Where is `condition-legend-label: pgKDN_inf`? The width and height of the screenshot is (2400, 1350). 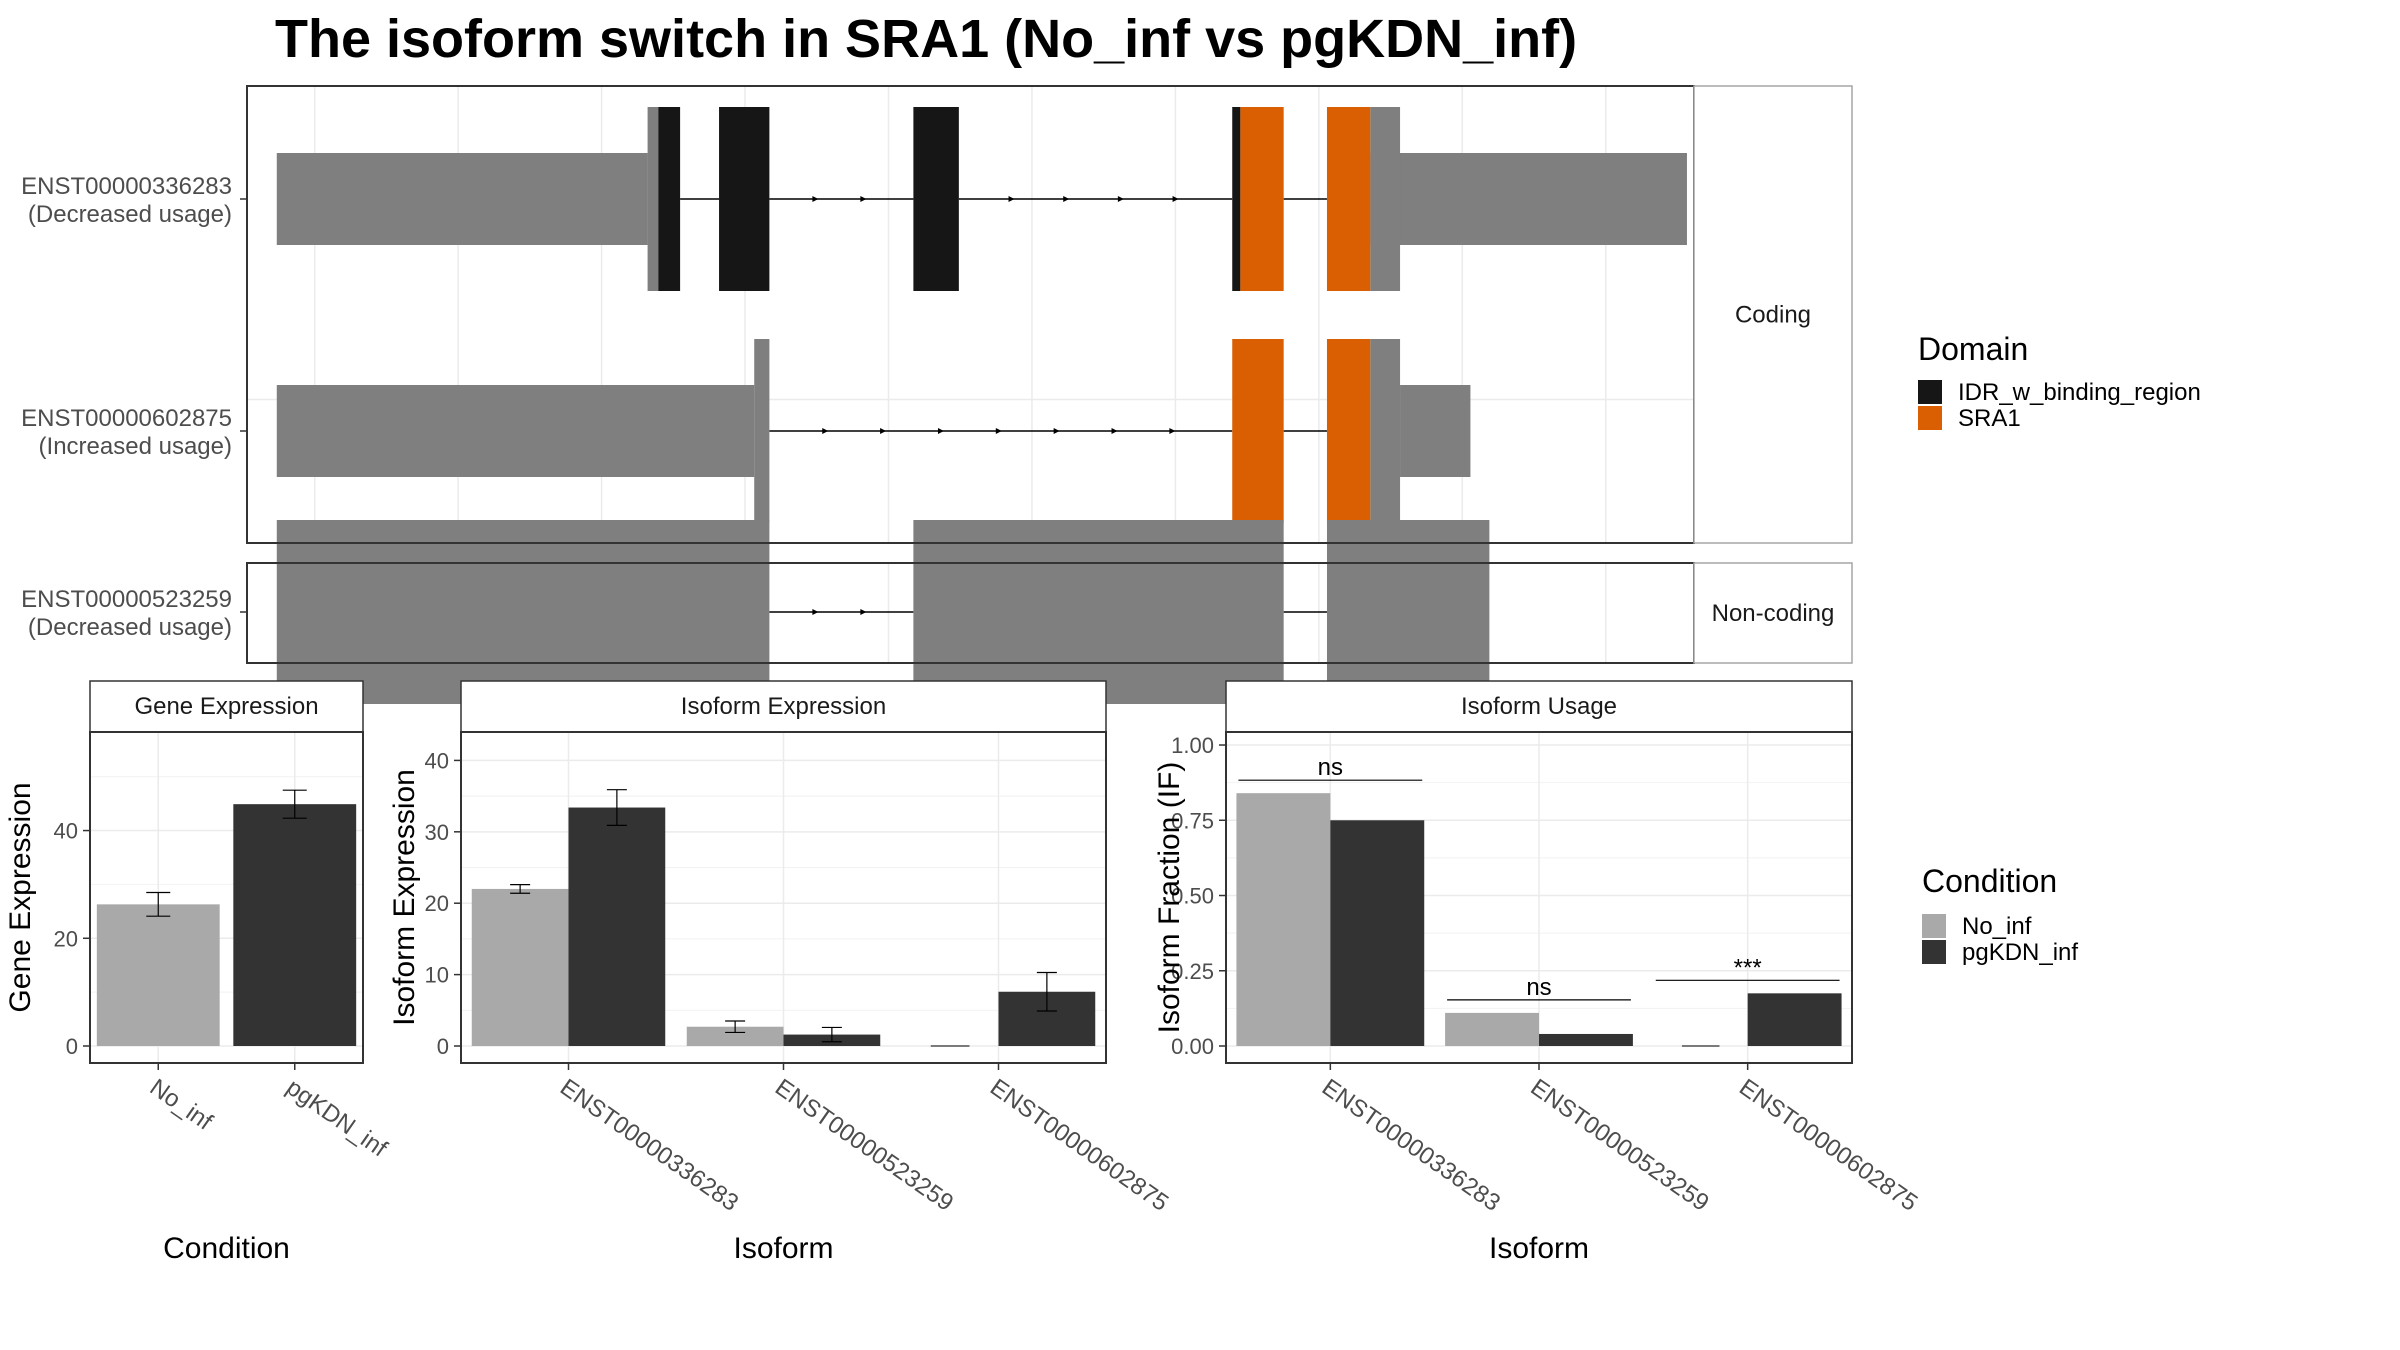 condition-legend-label: pgKDN_inf is located at coordinates (2020, 952).